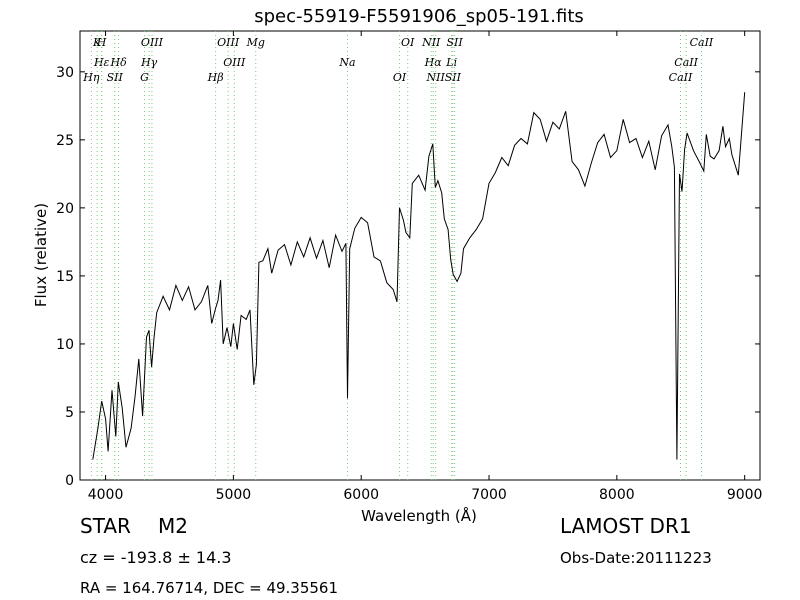 This screenshot has height=600, width=800. I want to click on line-marker-label: Hε, so click(101, 62).